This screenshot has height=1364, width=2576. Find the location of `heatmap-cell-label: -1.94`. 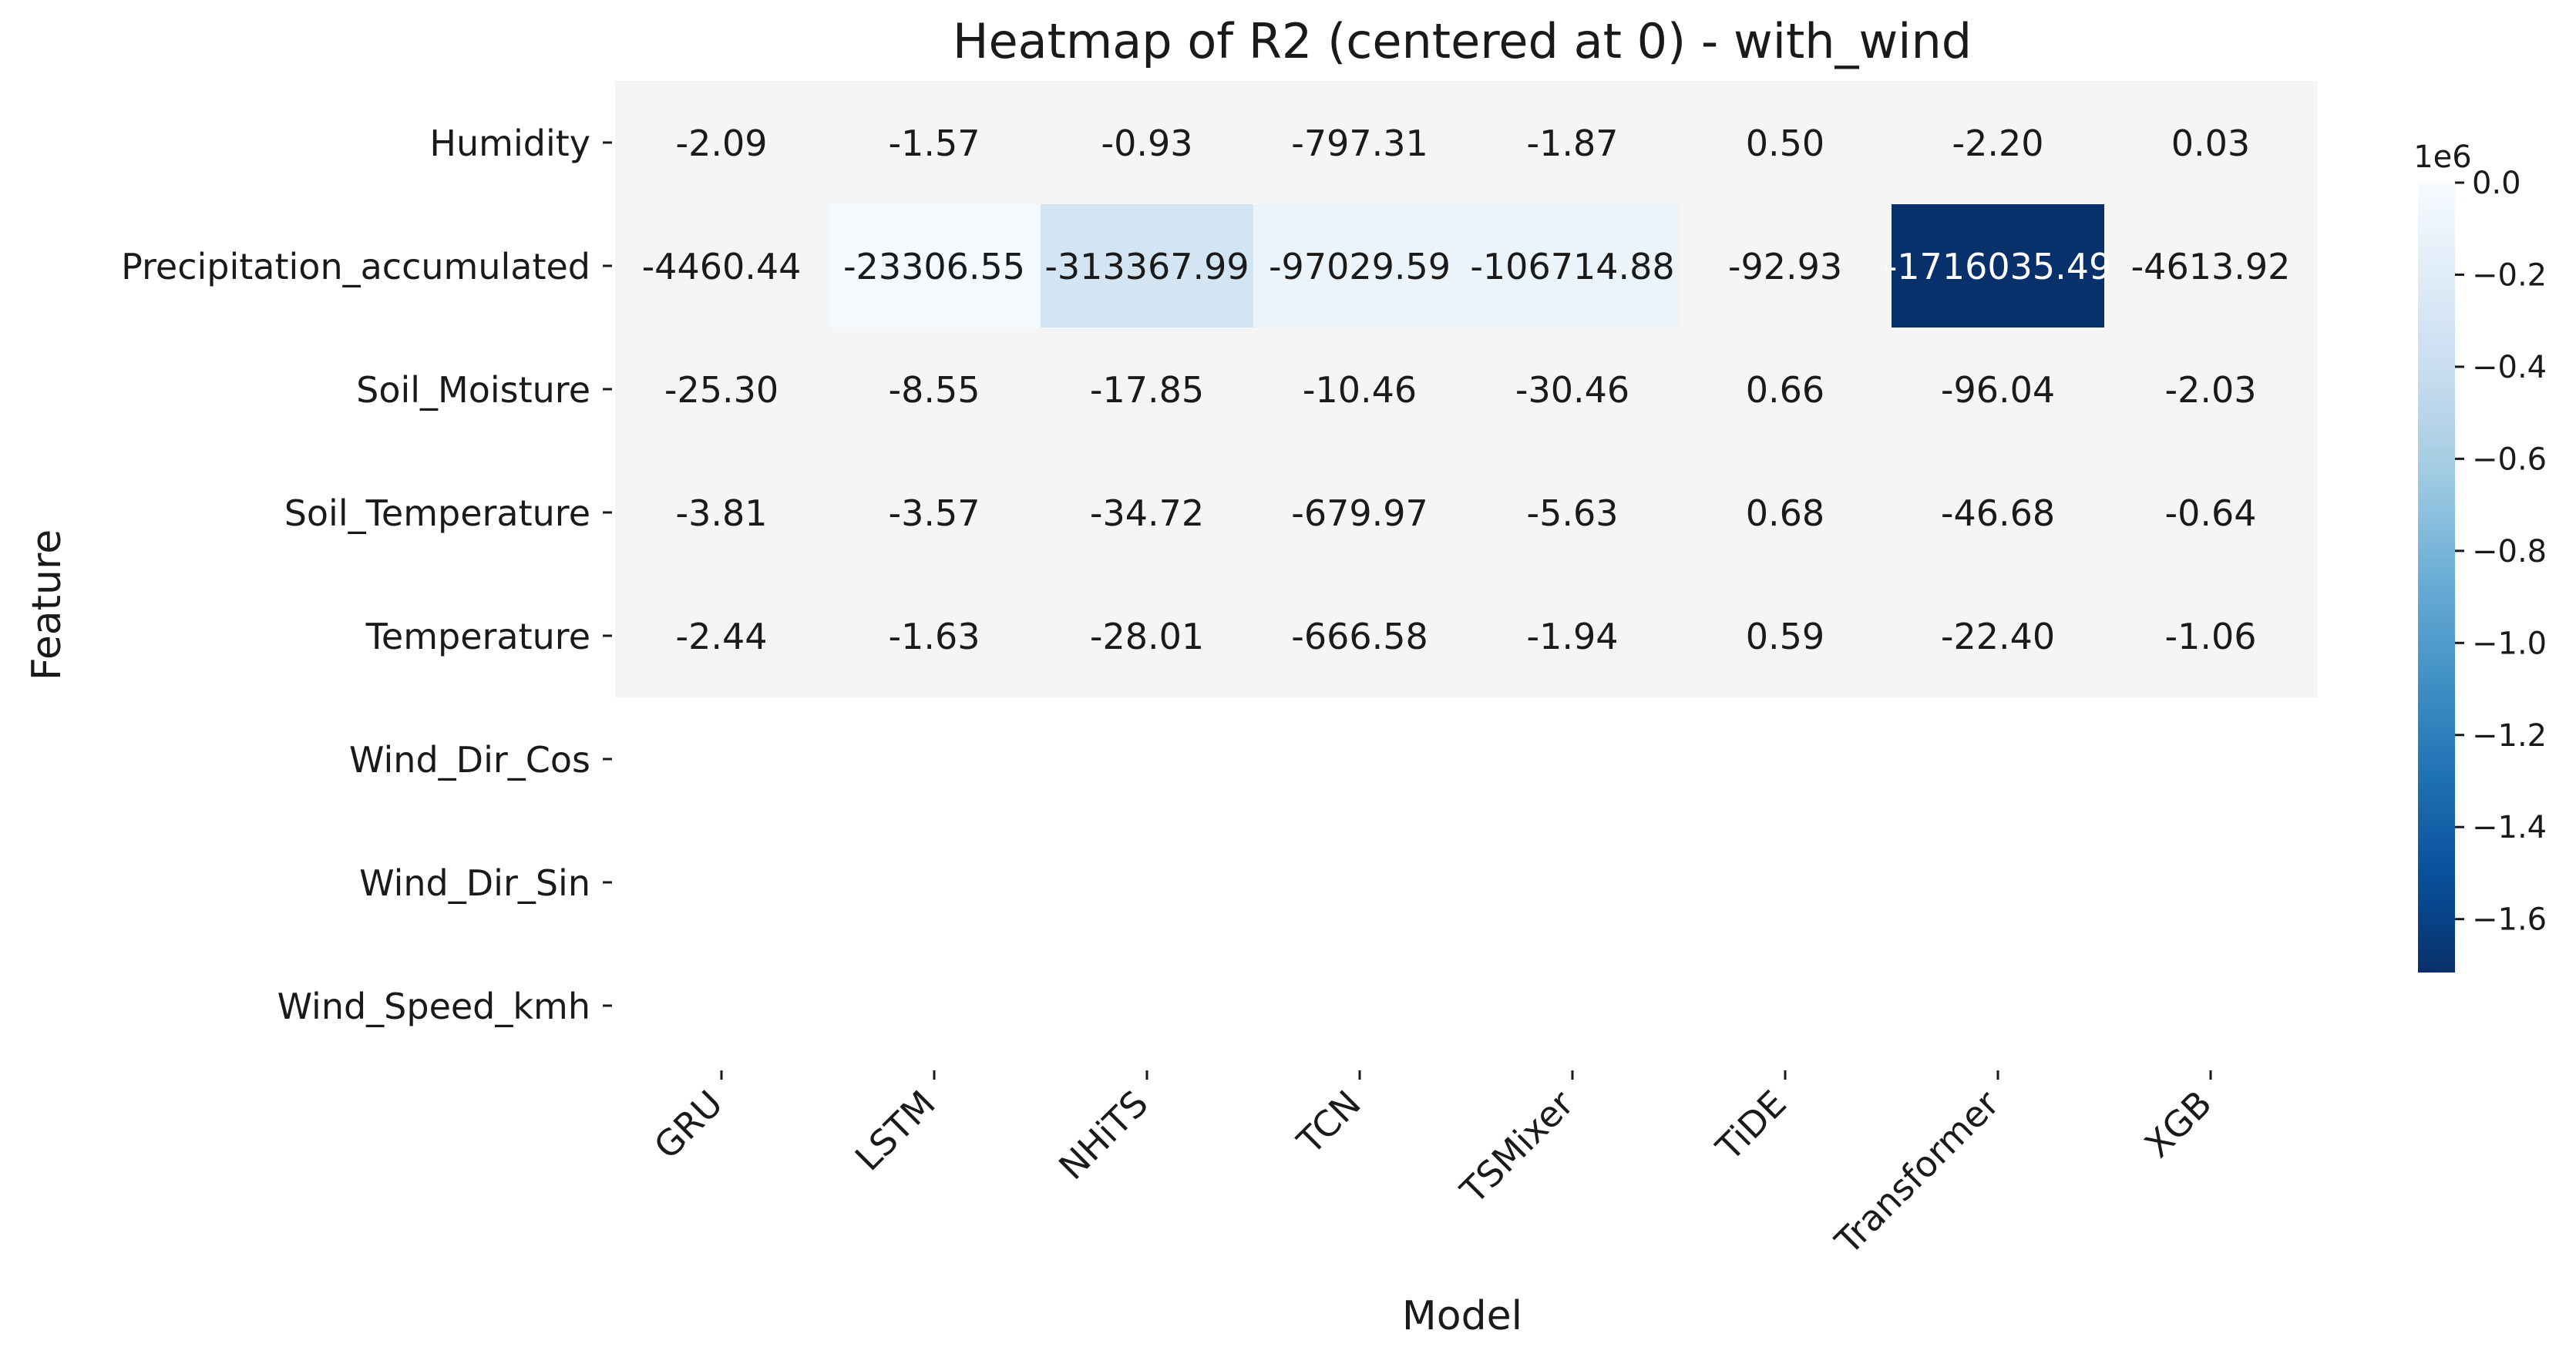

heatmap-cell-label: -1.94 is located at coordinates (1572, 636).